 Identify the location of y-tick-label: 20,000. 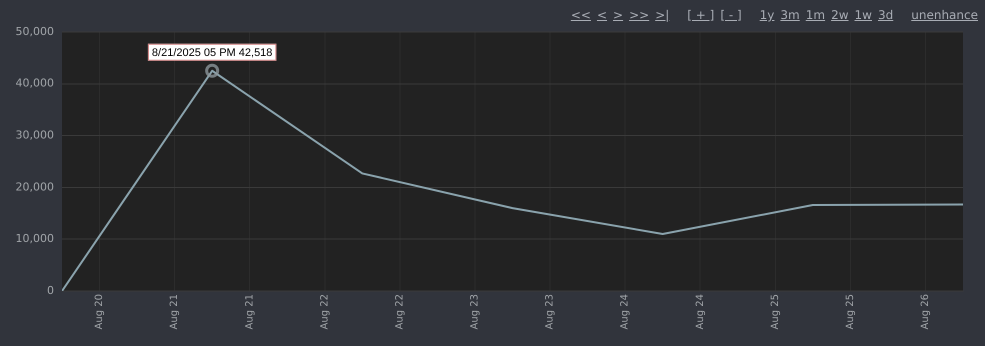
(35, 187).